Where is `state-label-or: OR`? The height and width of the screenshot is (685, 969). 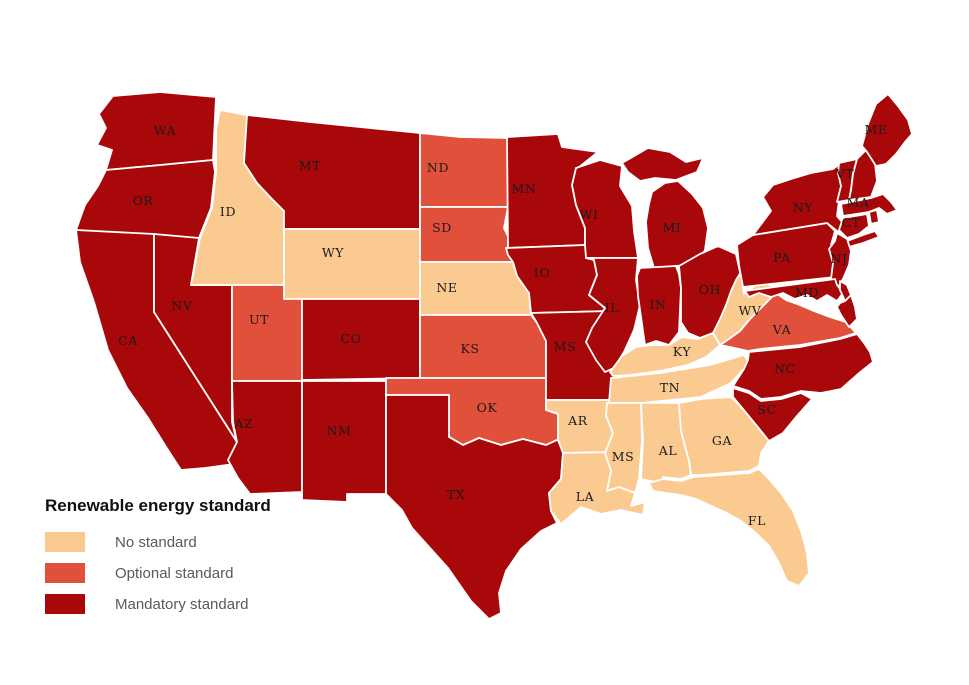 state-label-or: OR is located at coordinates (143, 200).